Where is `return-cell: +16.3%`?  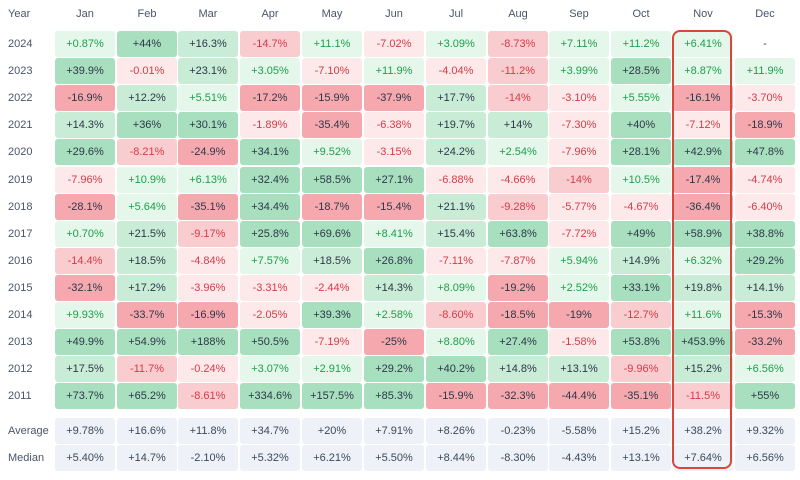
return-cell: +16.3% is located at coordinates (208, 44).